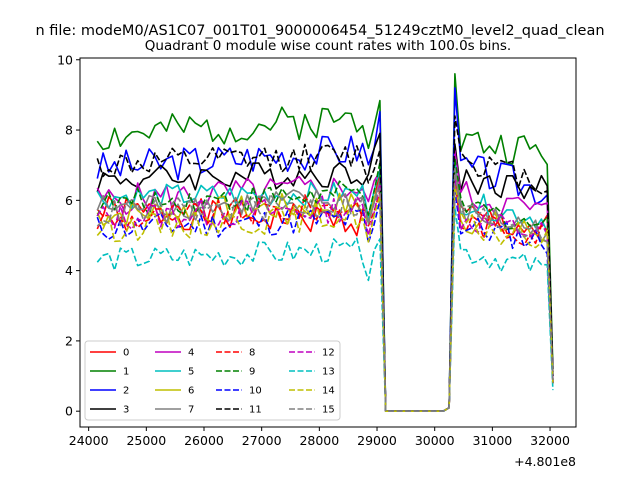 The height and width of the screenshot is (480, 640). What do you see at coordinates (191, 391) in the screenshot?
I see `legend-label-6: 6` at bounding box center [191, 391].